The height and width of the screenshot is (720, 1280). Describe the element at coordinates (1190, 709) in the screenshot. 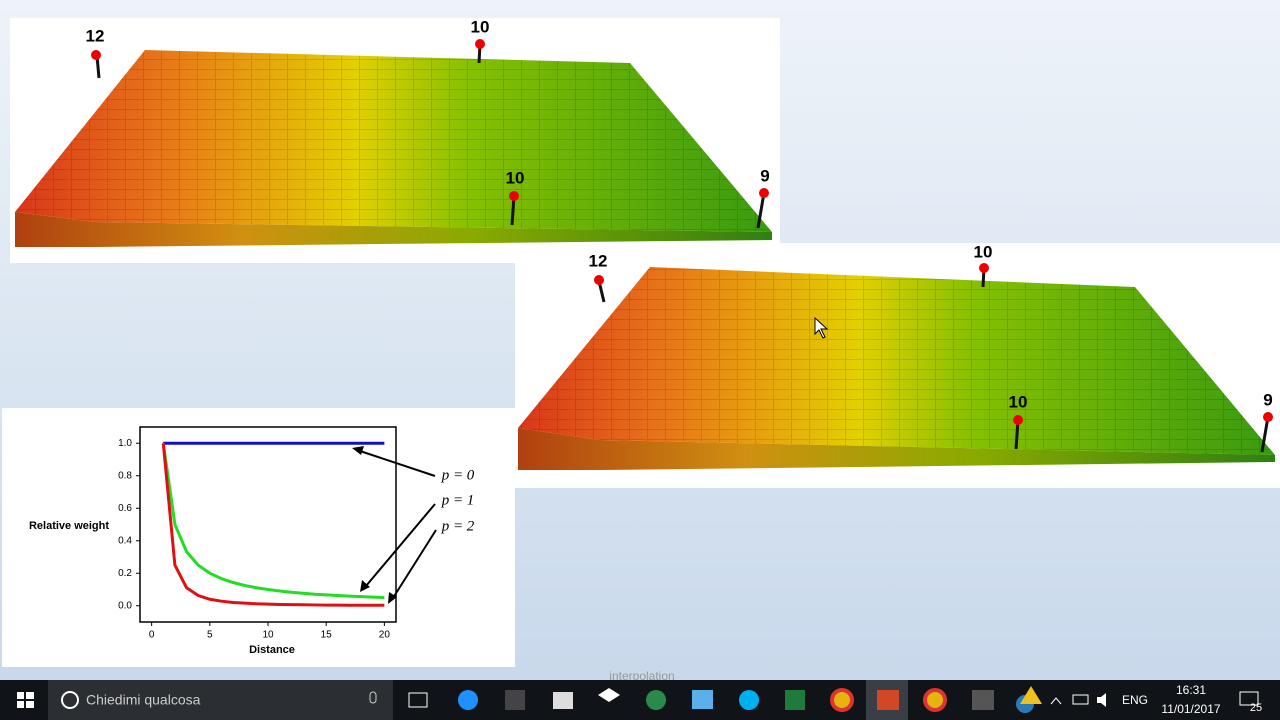

I see `clock-date: 11/01/2017` at that location.